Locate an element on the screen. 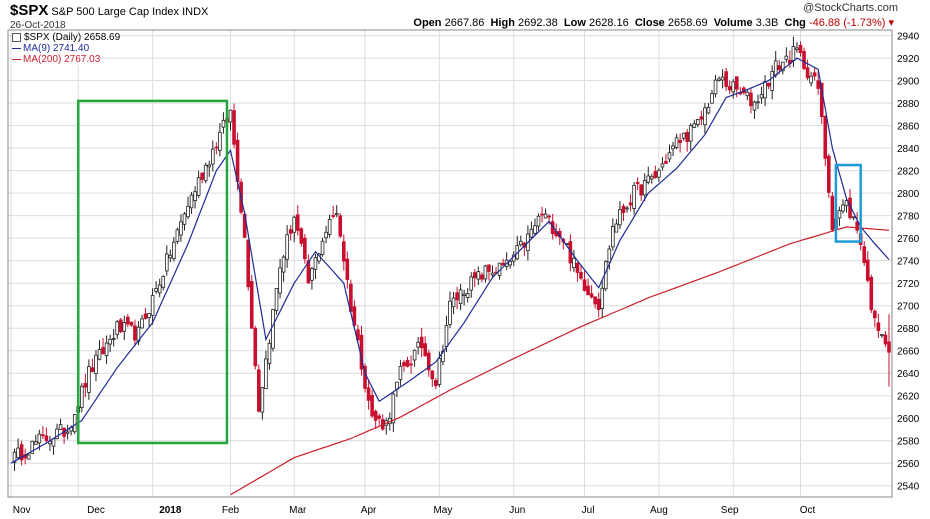  high-value: 2692.38 is located at coordinates (538, 23).